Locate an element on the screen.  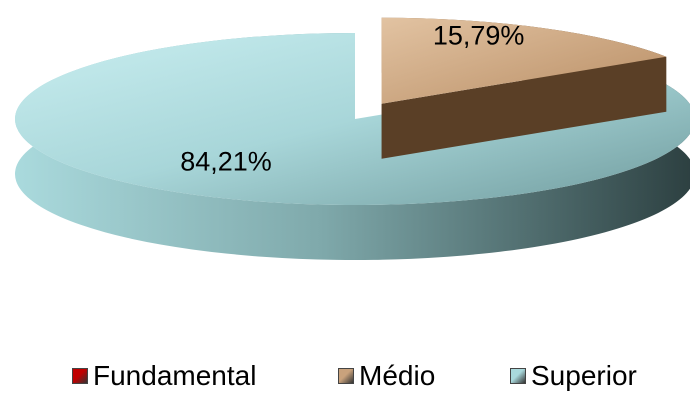
data-label-mdio: 15,79% is located at coordinates (479, 35).